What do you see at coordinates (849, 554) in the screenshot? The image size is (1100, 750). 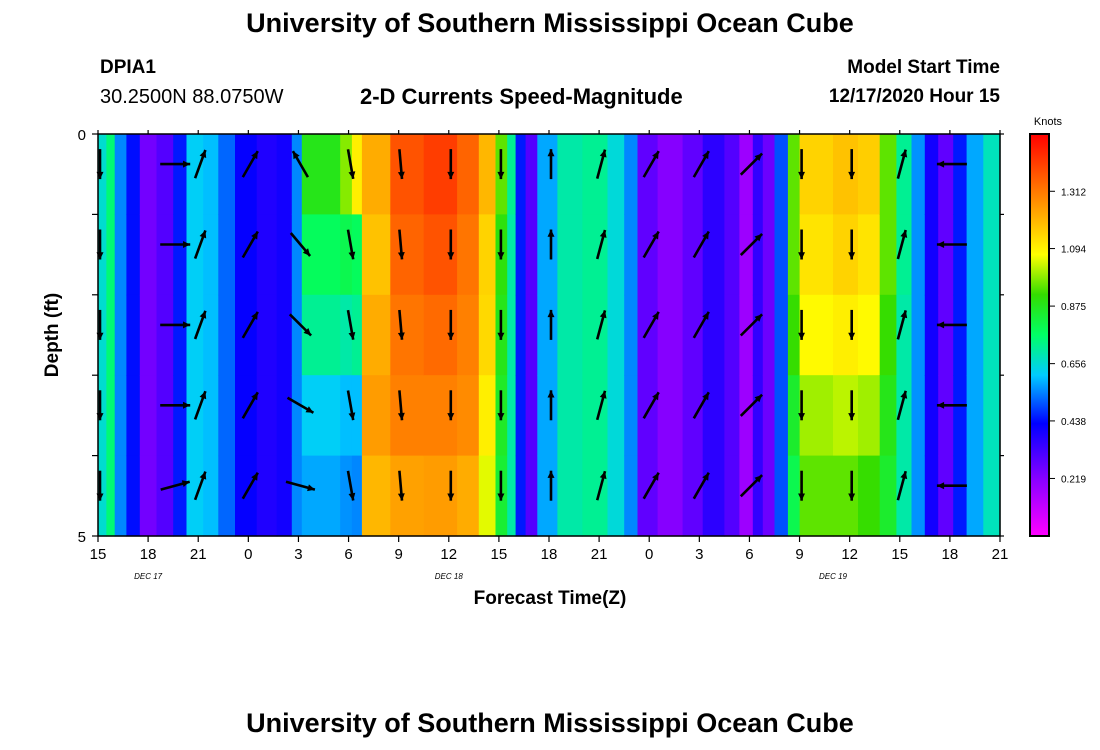 I see `x-tick-label: 12` at bounding box center [849, 554].